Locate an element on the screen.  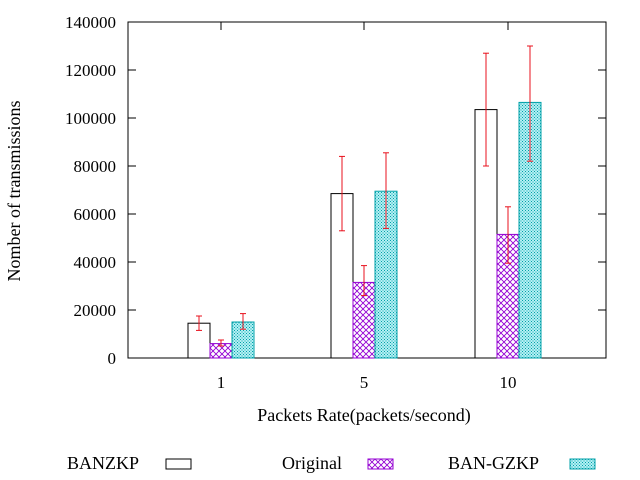
y-axis-label: Nomber of transmissions is located at coordinates (14, 191).